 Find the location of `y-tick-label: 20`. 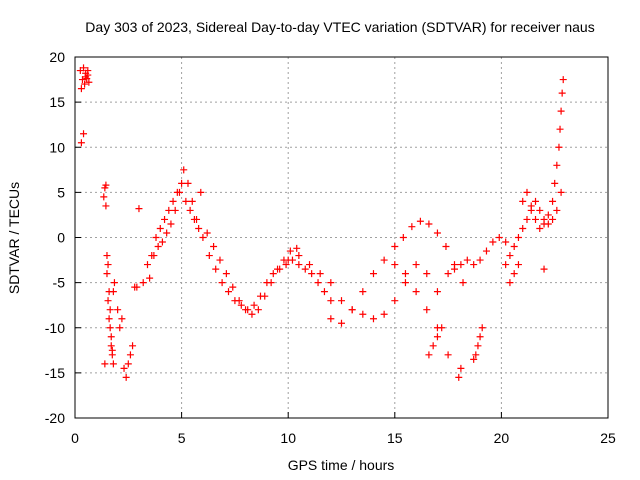

y-tick-label: 20 is located at coordinates (57, 57).